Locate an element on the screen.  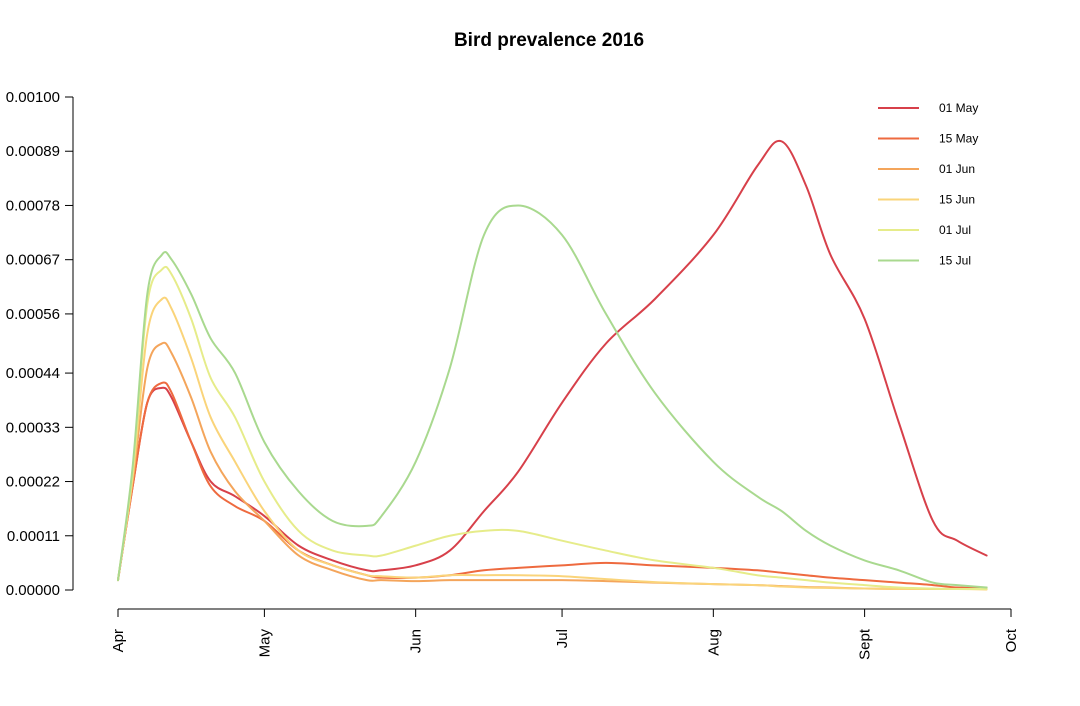
x-tick-label: Sept is located at coordinates (865, 644).